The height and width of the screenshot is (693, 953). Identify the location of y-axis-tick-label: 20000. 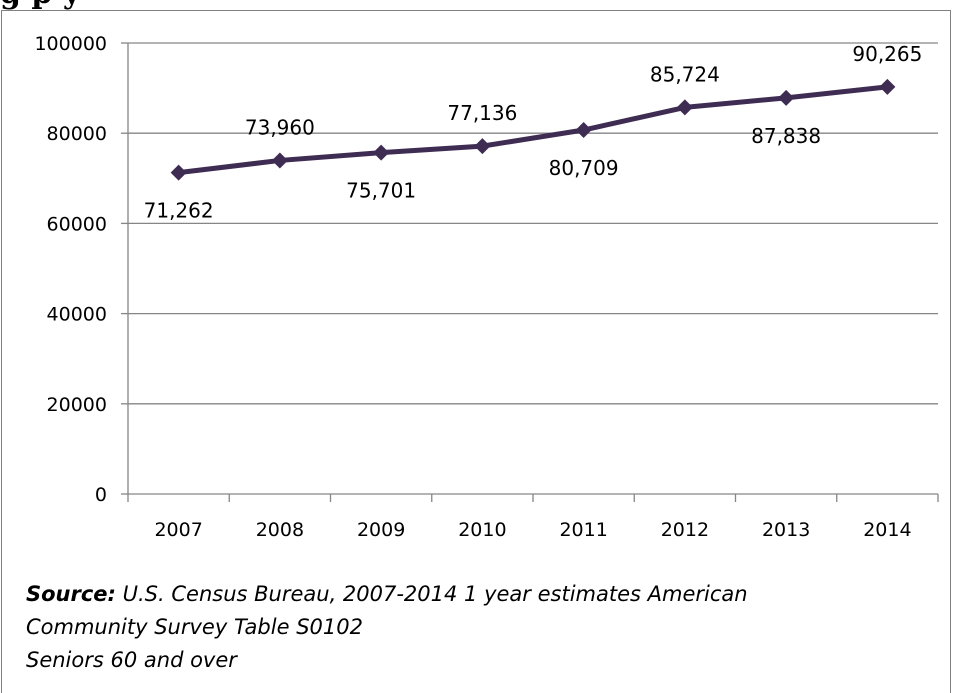
(77, 405).